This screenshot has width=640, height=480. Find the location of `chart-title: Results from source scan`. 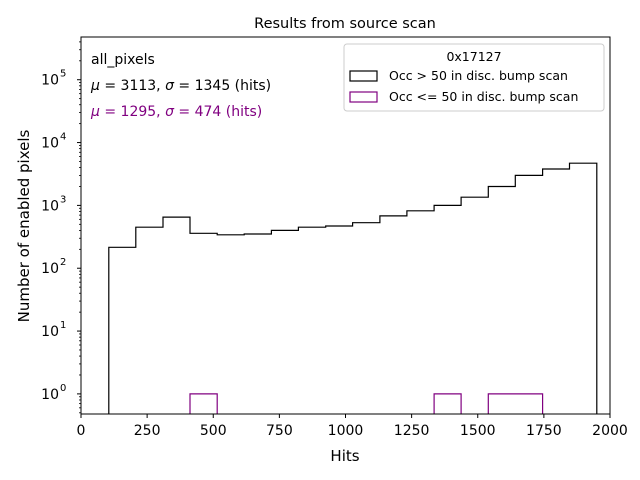

chart-title: Results from source scan is located at coordinates (345, 24).